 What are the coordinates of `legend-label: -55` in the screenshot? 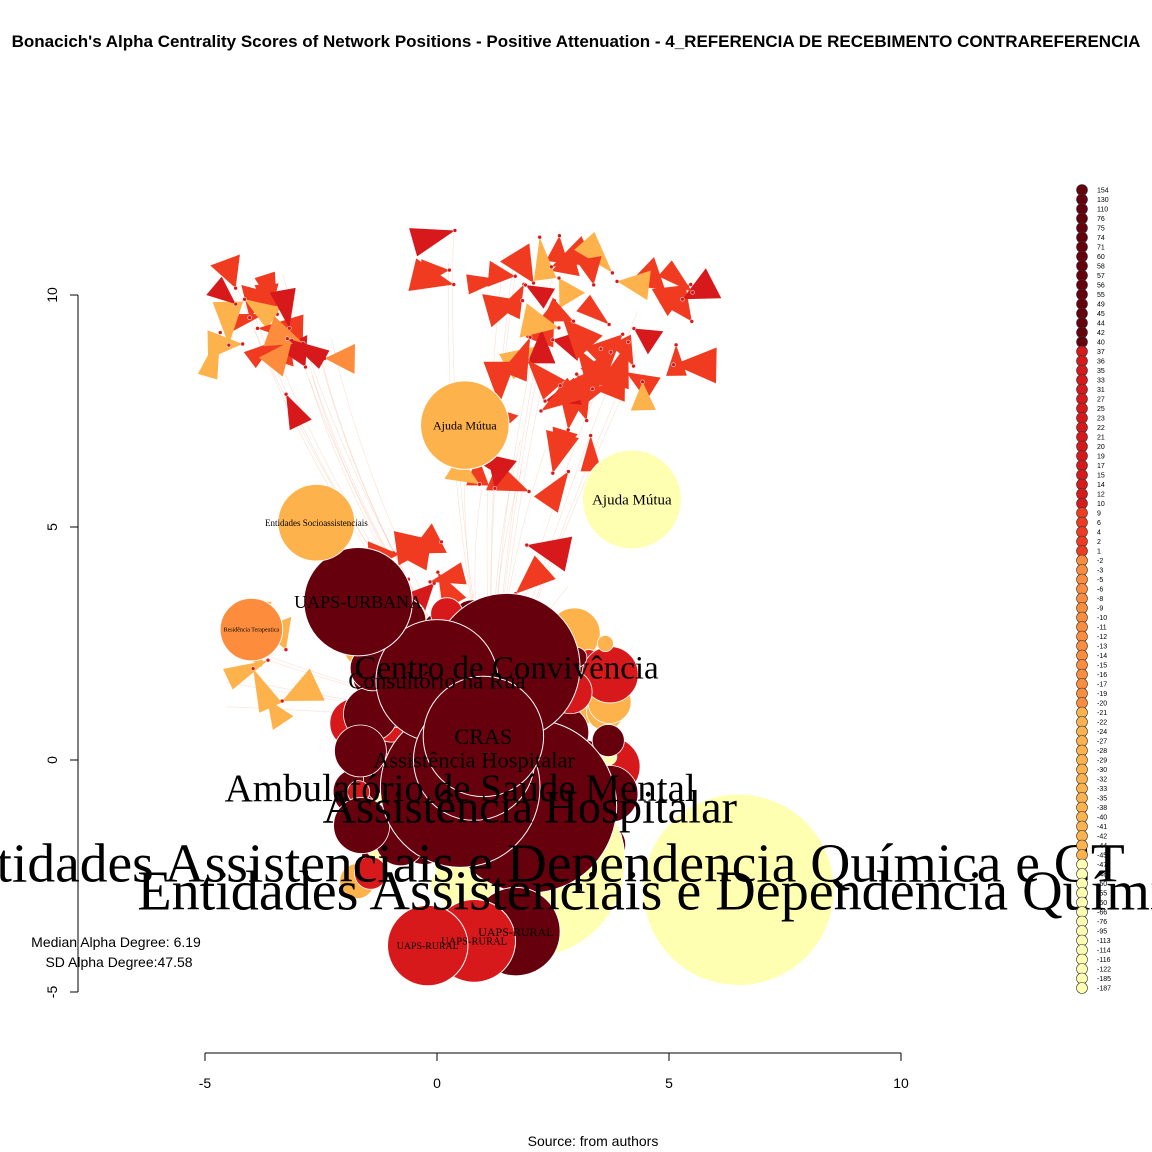 It's located at (1102, 894).